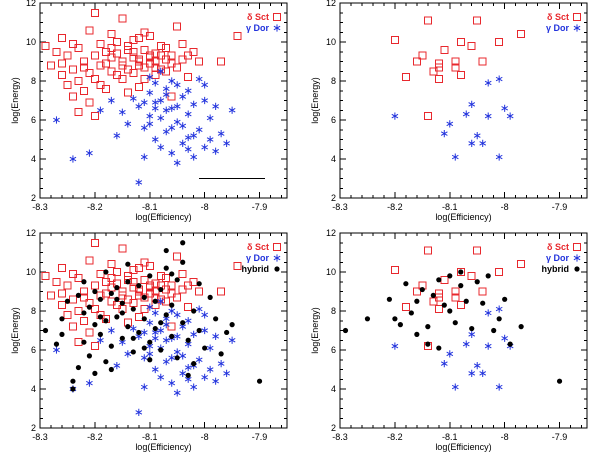  Describe the element at coordinates (577, 258) in the screenshot. I see `legend-marker-gdor` at that location.